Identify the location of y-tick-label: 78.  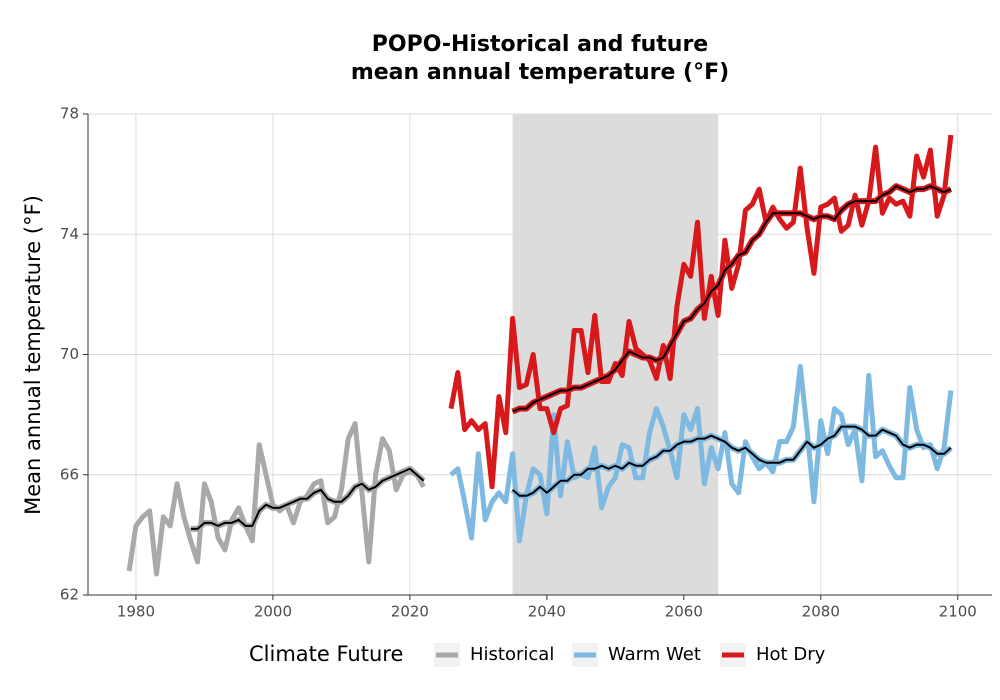
(69, 114).